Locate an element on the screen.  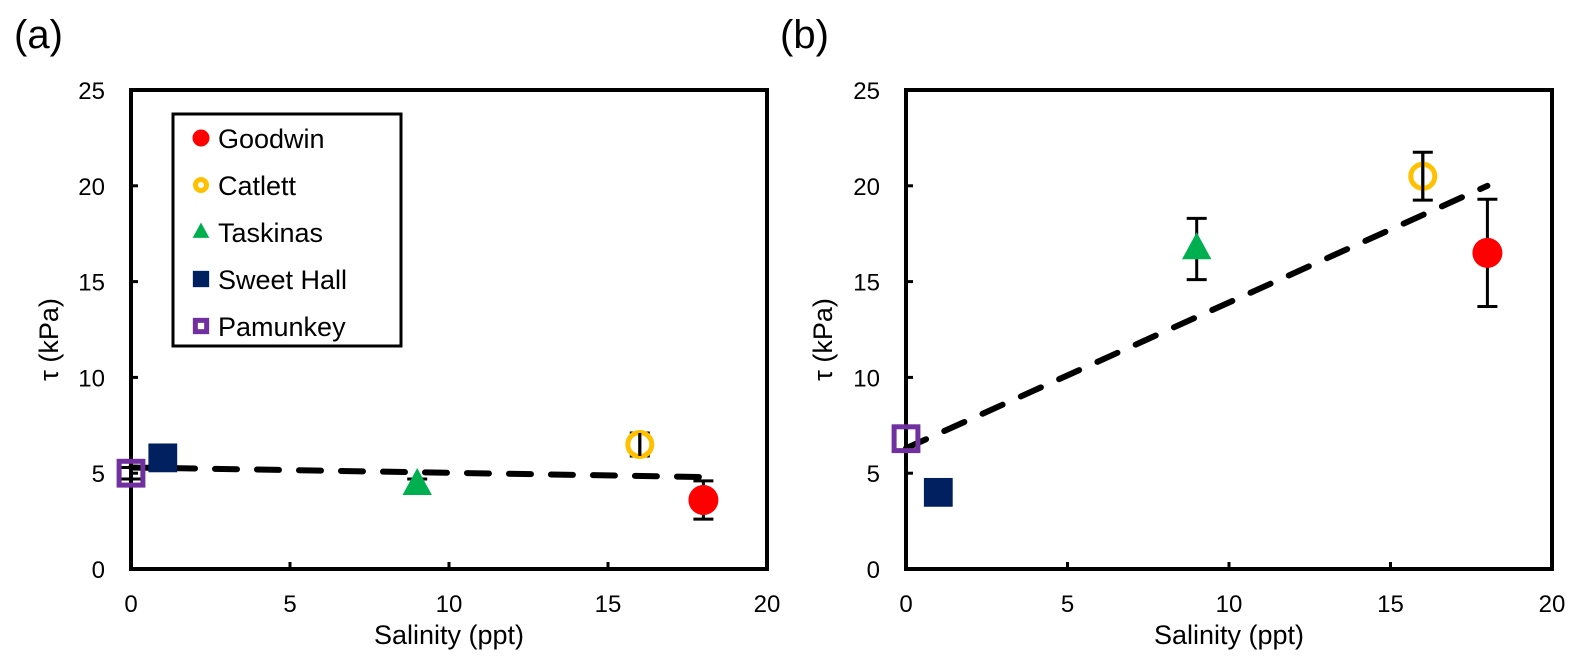
legend-box is located at coordinates (287, 230).